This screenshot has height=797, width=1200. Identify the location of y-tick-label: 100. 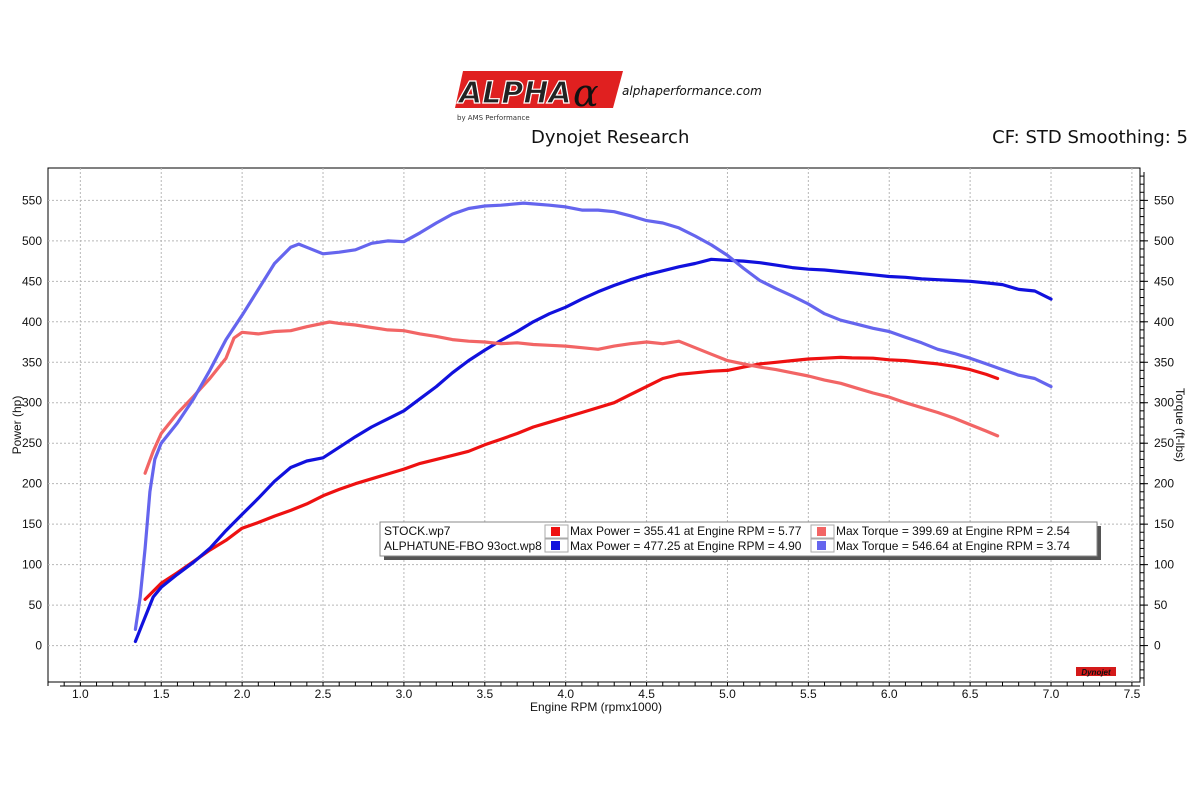
(32, 565).